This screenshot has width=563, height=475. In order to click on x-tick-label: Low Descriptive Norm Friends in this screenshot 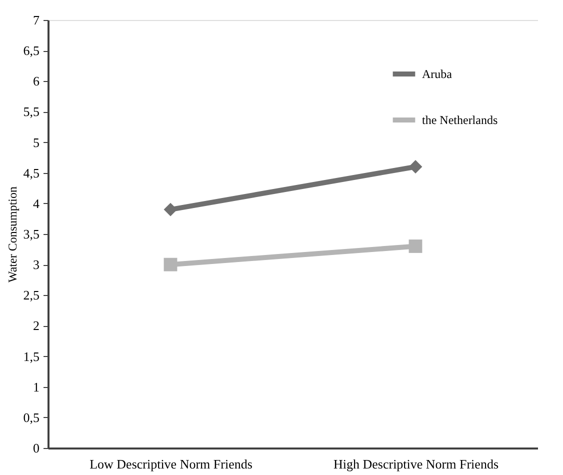, I will do `click(171, 464)`.